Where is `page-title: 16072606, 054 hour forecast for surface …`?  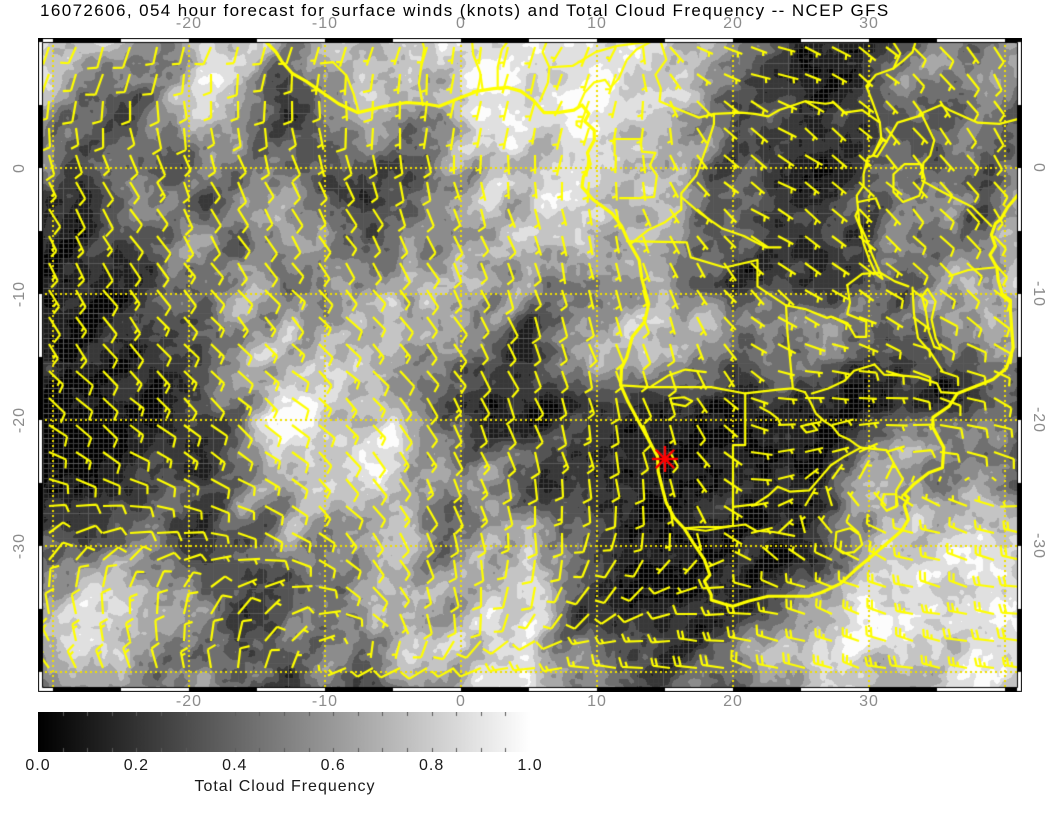
page-title: 16072606, 054 hour forecast for surface … is located at coordinates (465, 10).